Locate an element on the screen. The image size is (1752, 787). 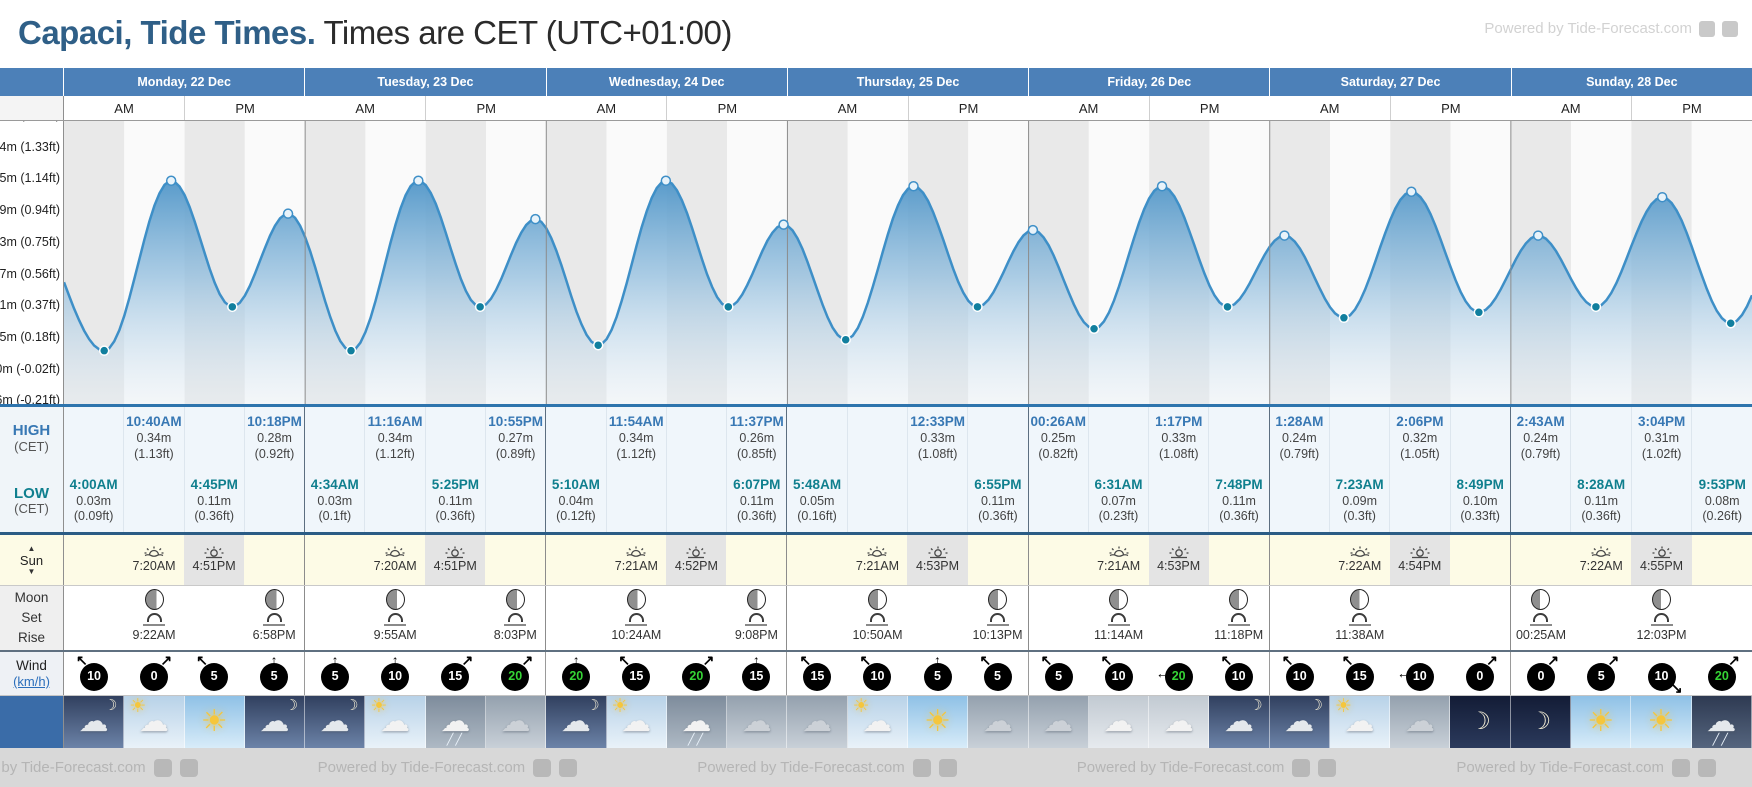
moon-rise-time: 00:25AM is located at coordinates (1540, 635).